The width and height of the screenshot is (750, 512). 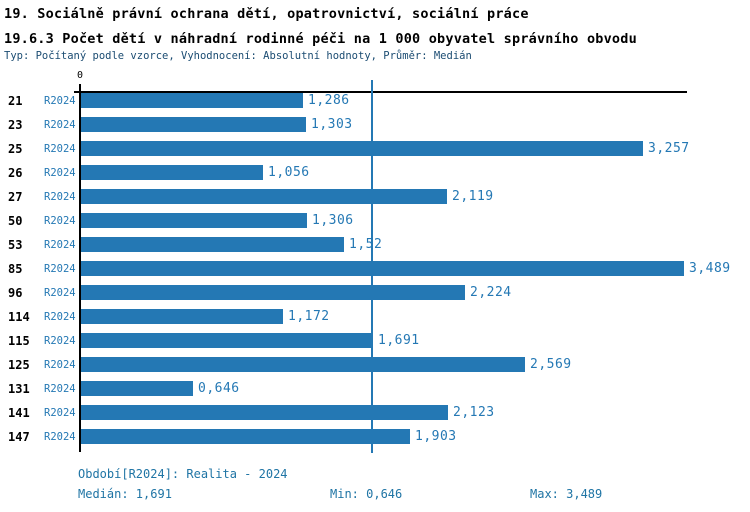 I want to click on bar-row: 85 R2024 3,489, so click(x=375, y=273).